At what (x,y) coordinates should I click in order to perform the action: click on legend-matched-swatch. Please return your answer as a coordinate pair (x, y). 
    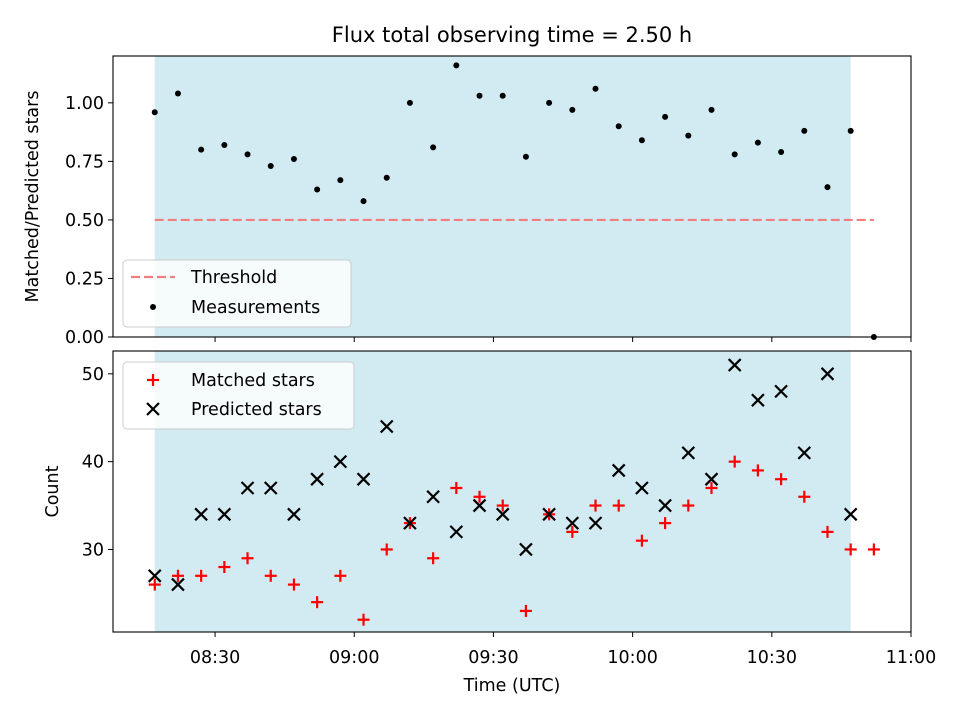
    Looking at the image, I should click on (153, 380).